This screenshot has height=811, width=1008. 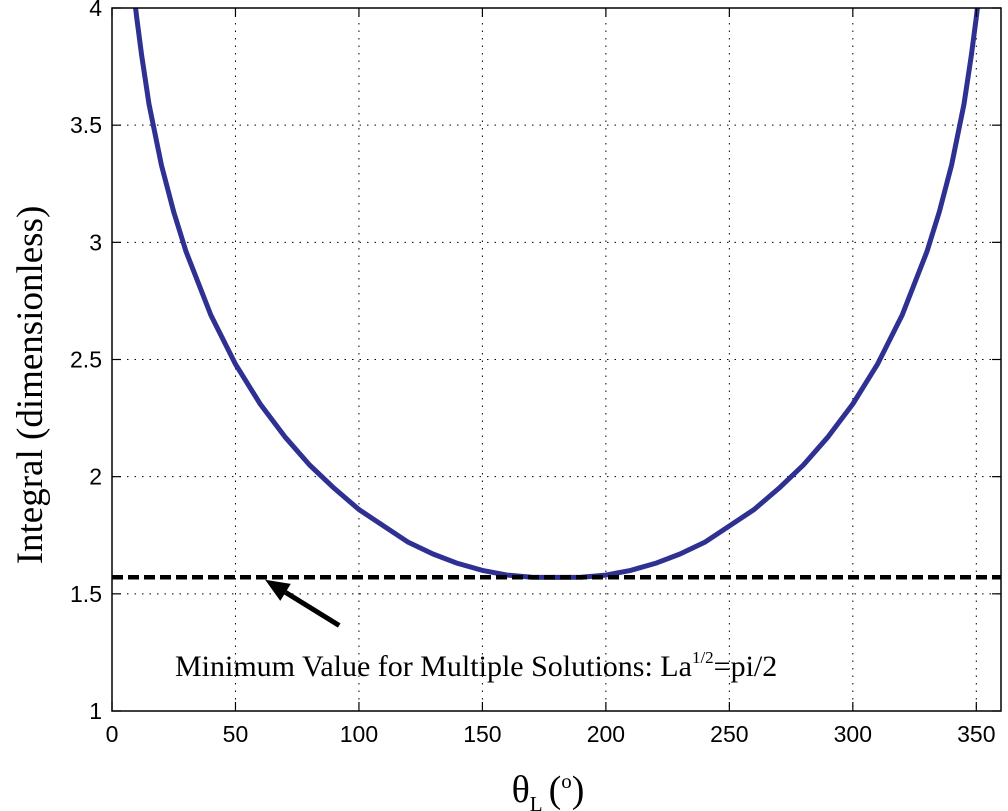 I want to click on annotation-arrow-shaft, so click(x=312, y=609).